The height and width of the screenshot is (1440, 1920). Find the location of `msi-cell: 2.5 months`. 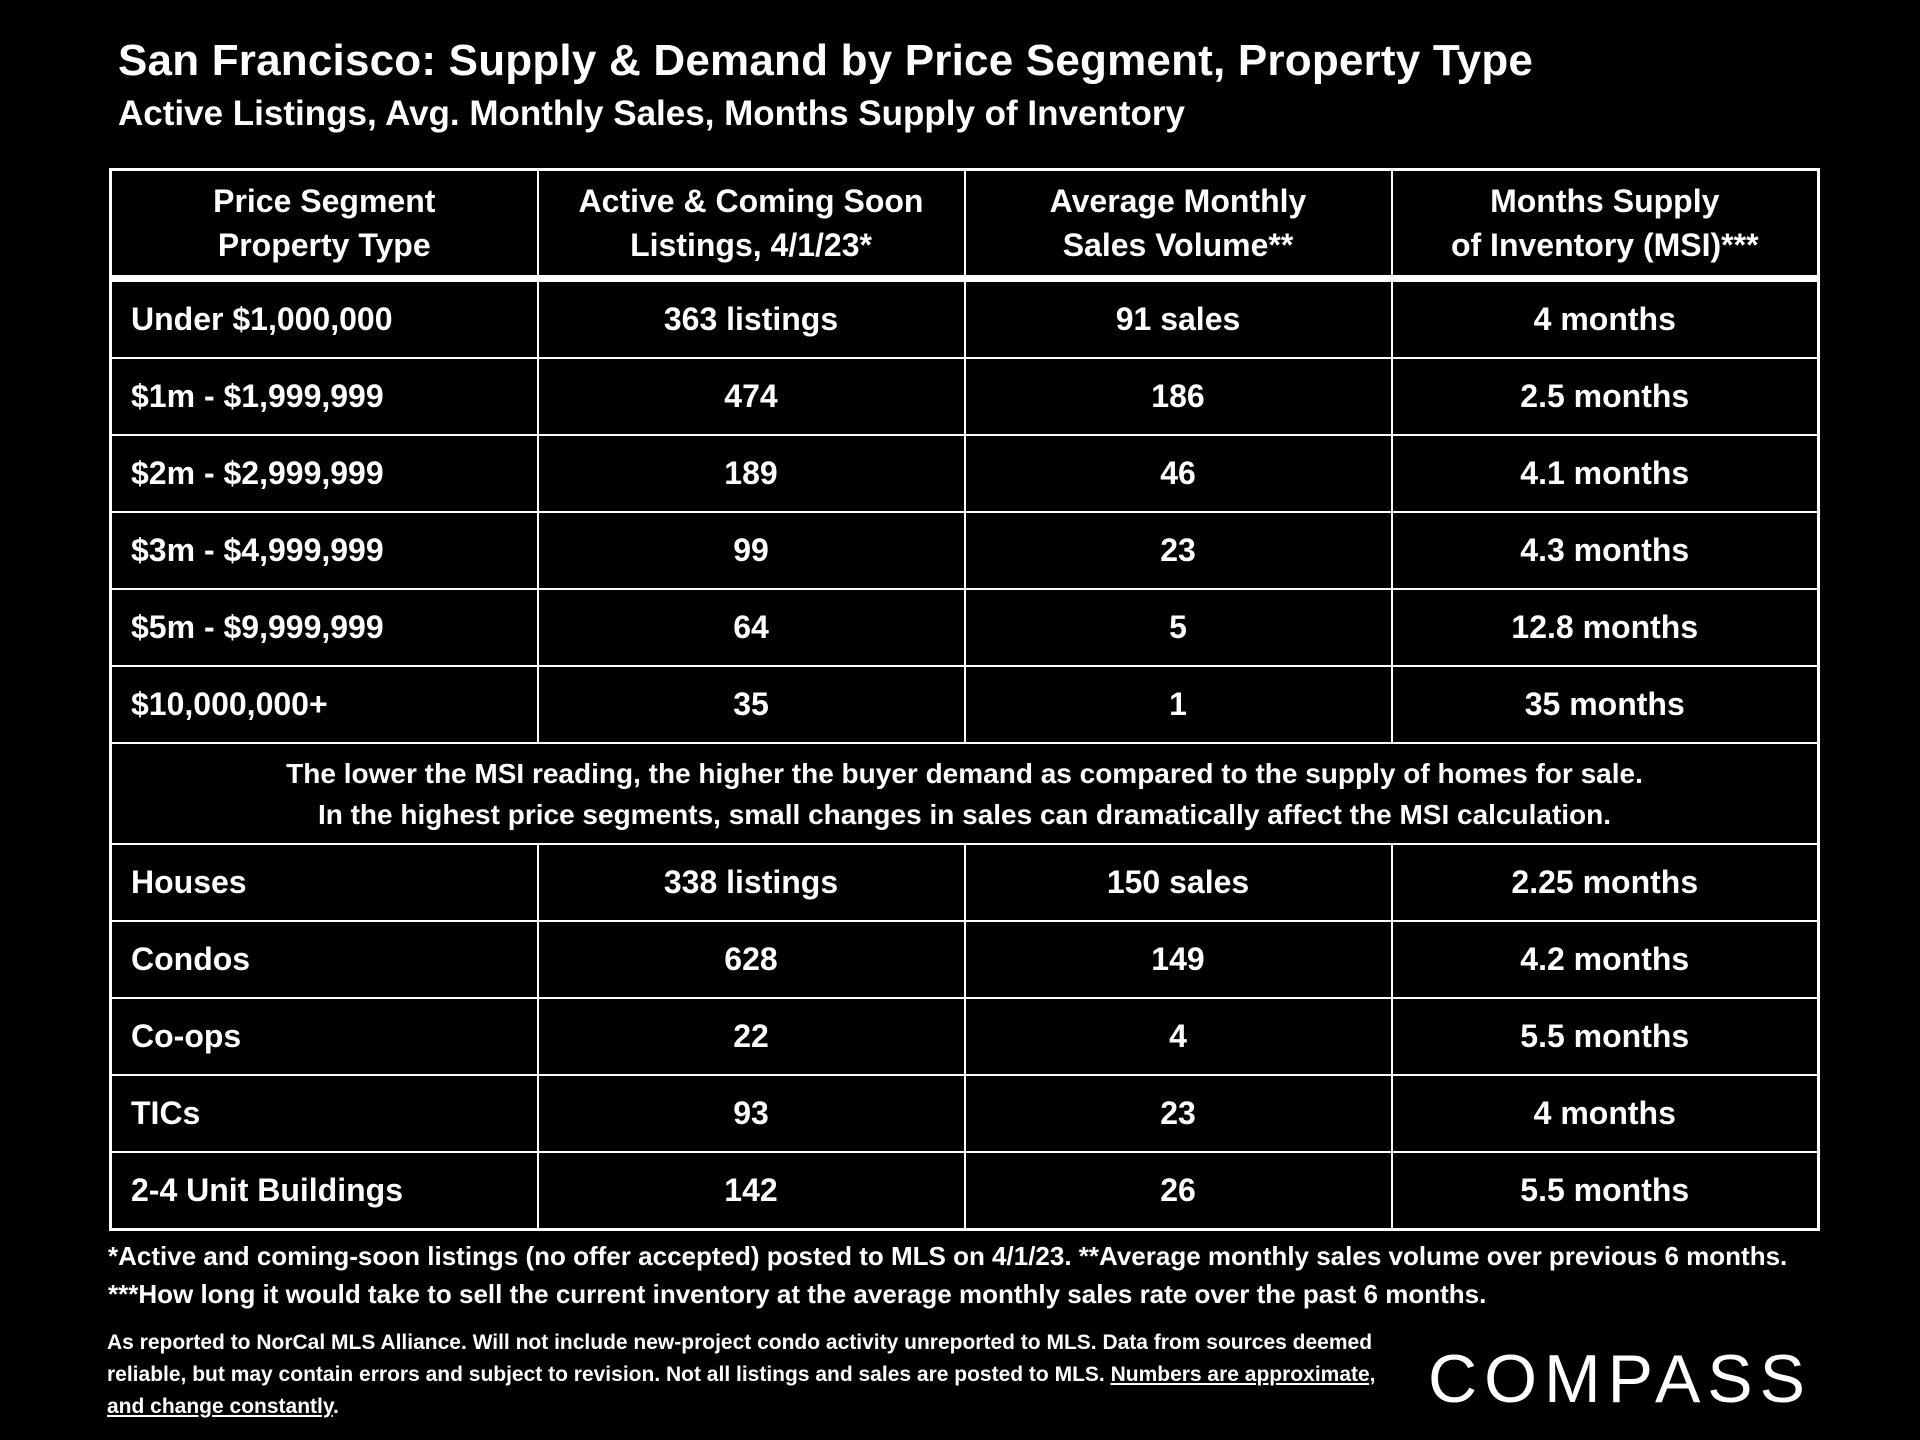

msi-cell: 2.5 months is located at coordinates (1605, 396).